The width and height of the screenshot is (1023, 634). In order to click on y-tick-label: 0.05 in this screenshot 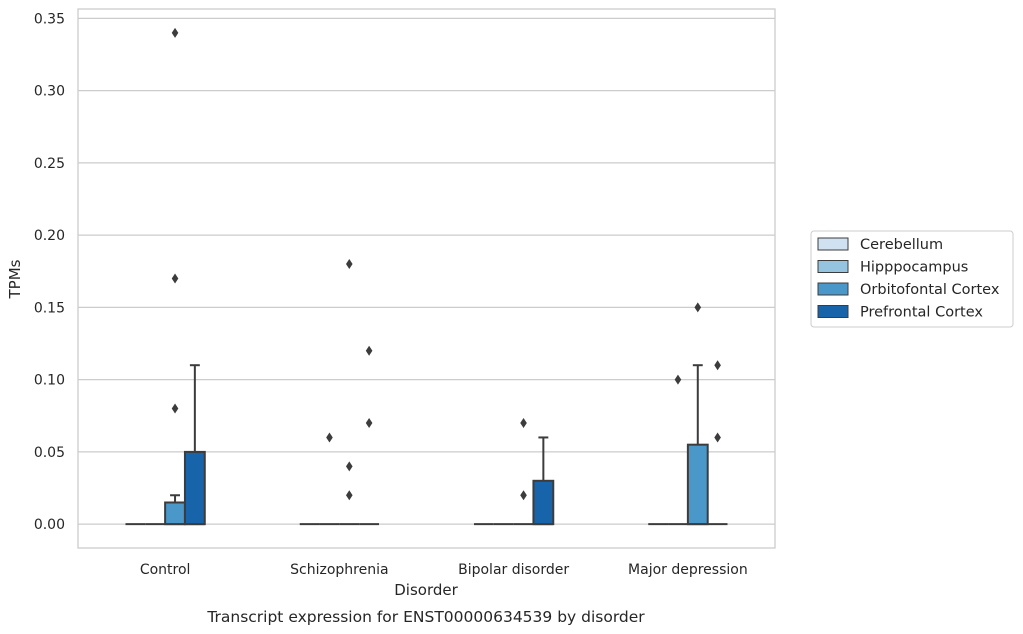, I will do `click(49, 453)`.